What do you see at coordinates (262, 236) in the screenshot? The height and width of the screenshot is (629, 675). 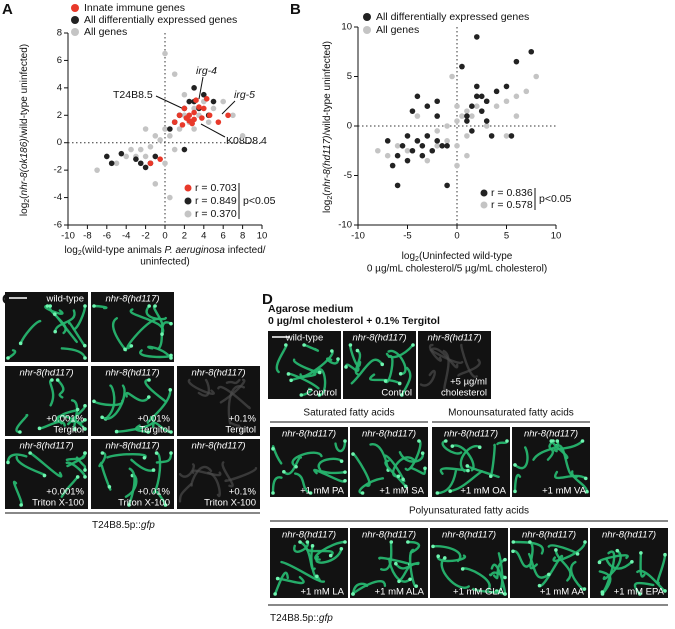 I see `x-tick-label: 10` at bounding box center [262, 236].